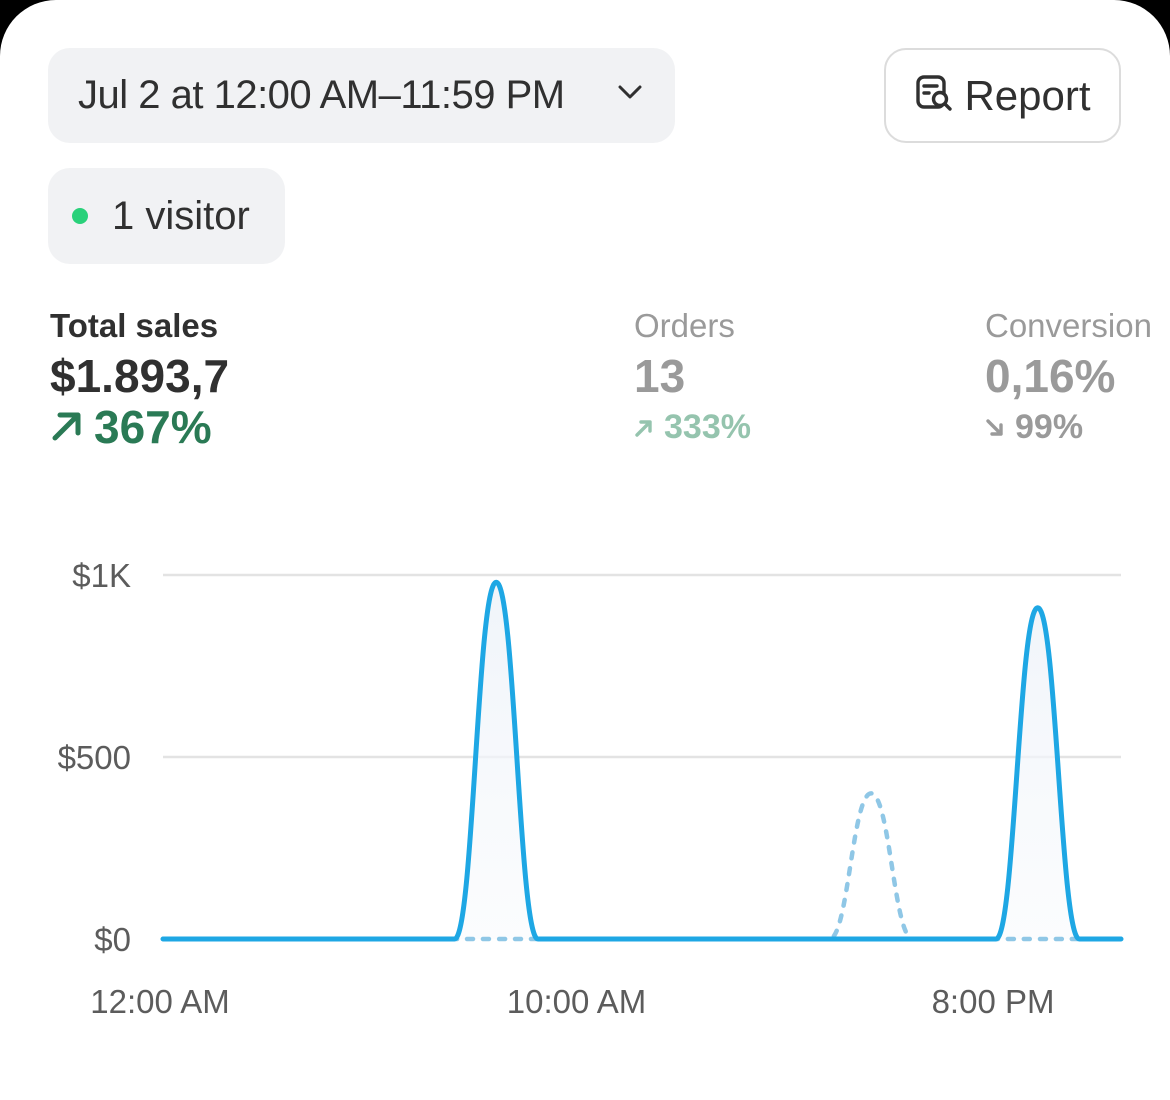 The image size is (1170, 1100). What do you see at coordinates (153, 427) in the screenshot?
I see `metric-change-value: 367%` at bounding box center [153, 427].